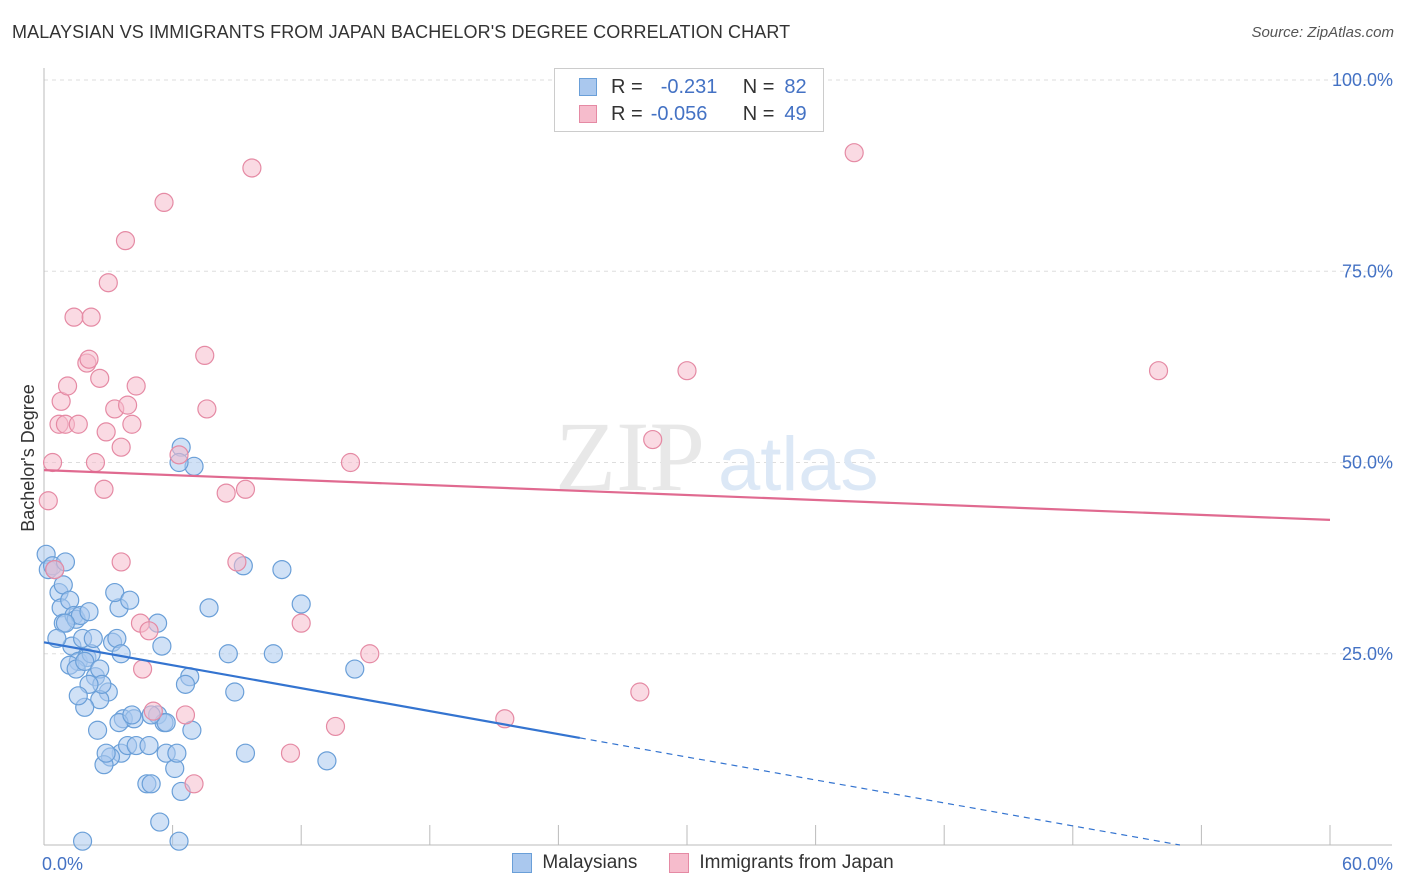  Describe the element at coordinates (590, 862) in the screenshot. I see `series-label-malaysians: Malaysians` at that location.